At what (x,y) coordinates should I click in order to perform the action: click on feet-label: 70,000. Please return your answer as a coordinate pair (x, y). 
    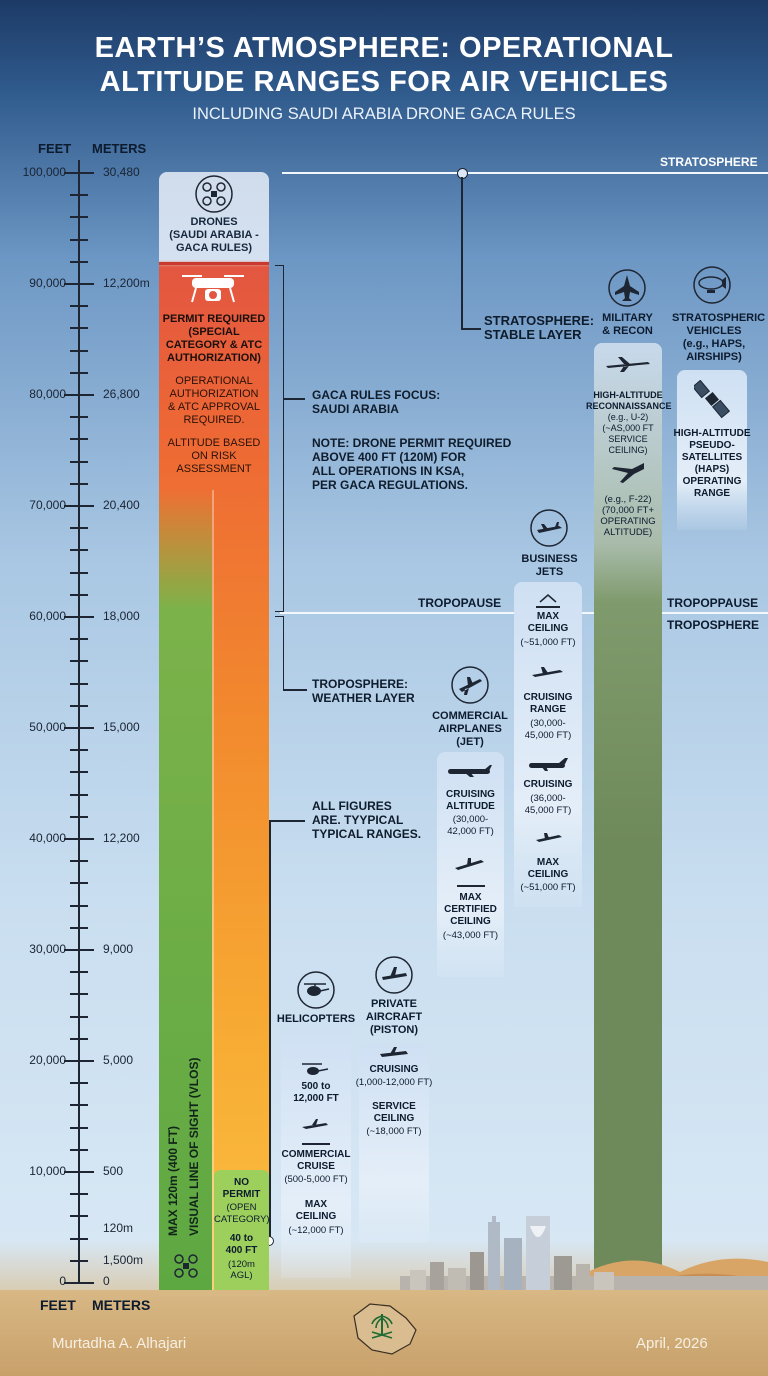
    Looking at the image, I should click on (47, 505).